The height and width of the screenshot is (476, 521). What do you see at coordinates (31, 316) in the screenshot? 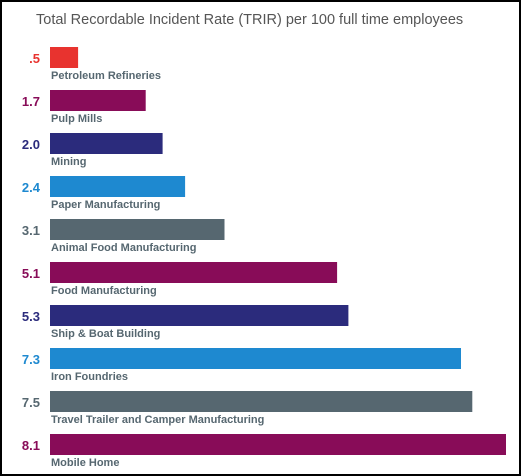
I see `value-label: 5.3` at bounding box center [31, 316].